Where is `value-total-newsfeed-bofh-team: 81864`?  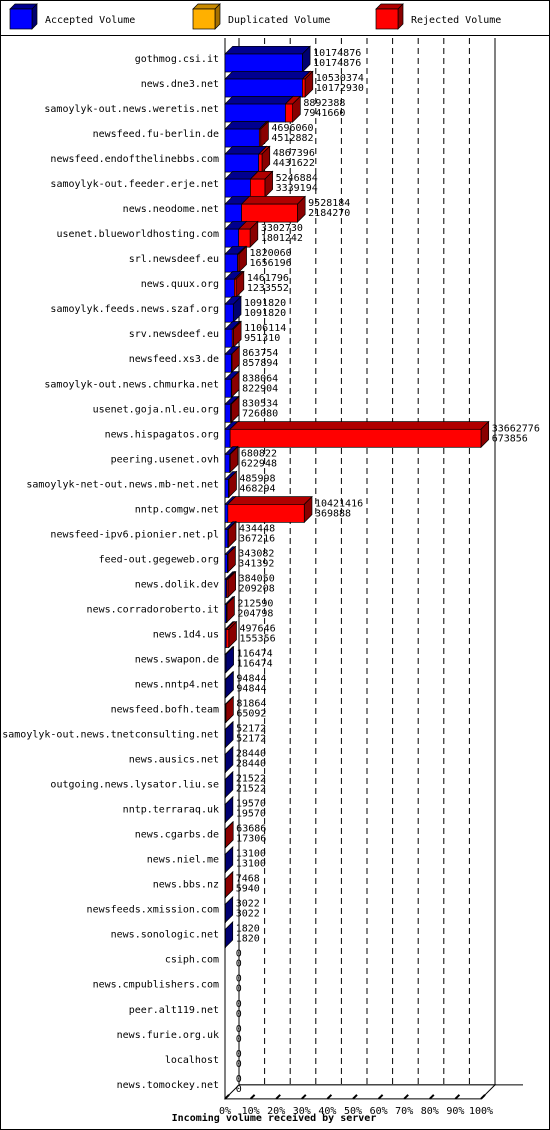
value-total-newsfeed-bofh-team: 81864 is located at coordinates (251, 704).